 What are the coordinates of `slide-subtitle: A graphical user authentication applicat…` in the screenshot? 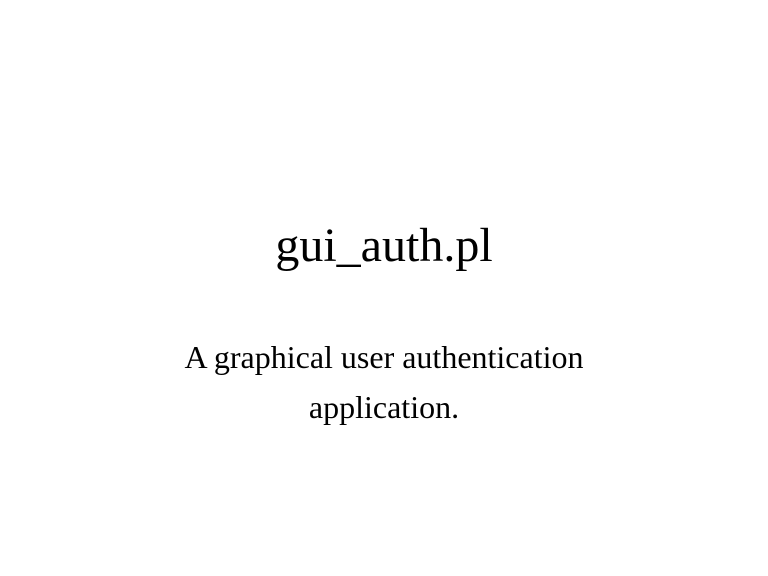 It's located at (384, 382).